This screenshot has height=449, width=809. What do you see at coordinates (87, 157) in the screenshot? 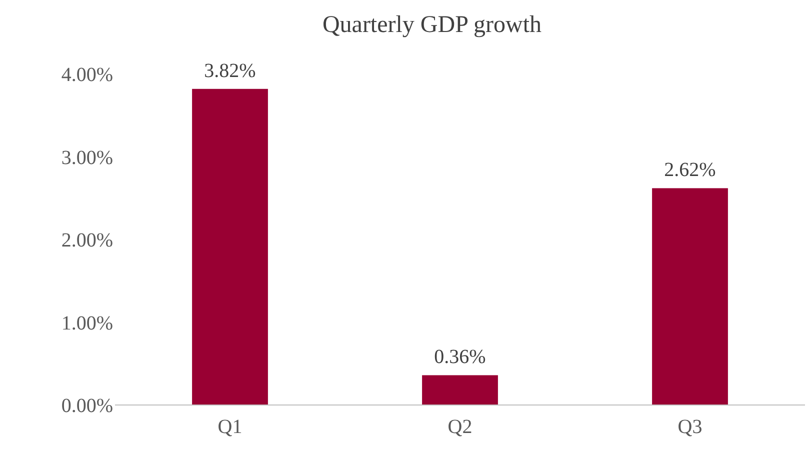
I see `y-tick-label: 3.00%` at bounding box center [87, 157].